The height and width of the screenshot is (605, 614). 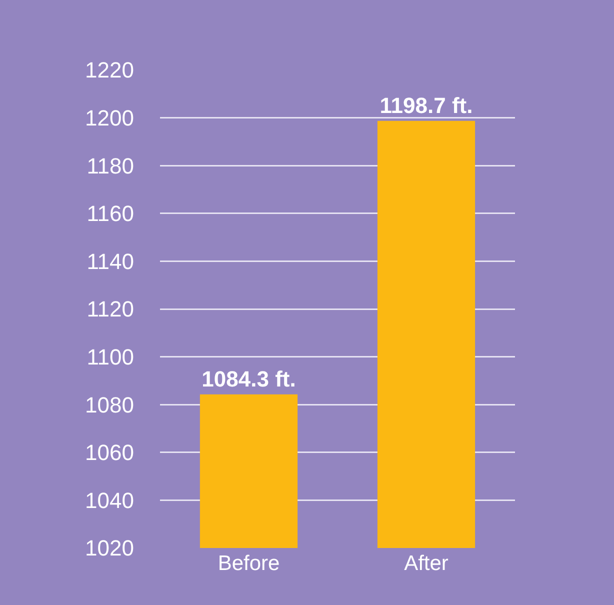 What do you see at coordinates (249, 379) in the screenshot?
I see `data-label: 1084.3 ft.` at bounding box center [249, 379].